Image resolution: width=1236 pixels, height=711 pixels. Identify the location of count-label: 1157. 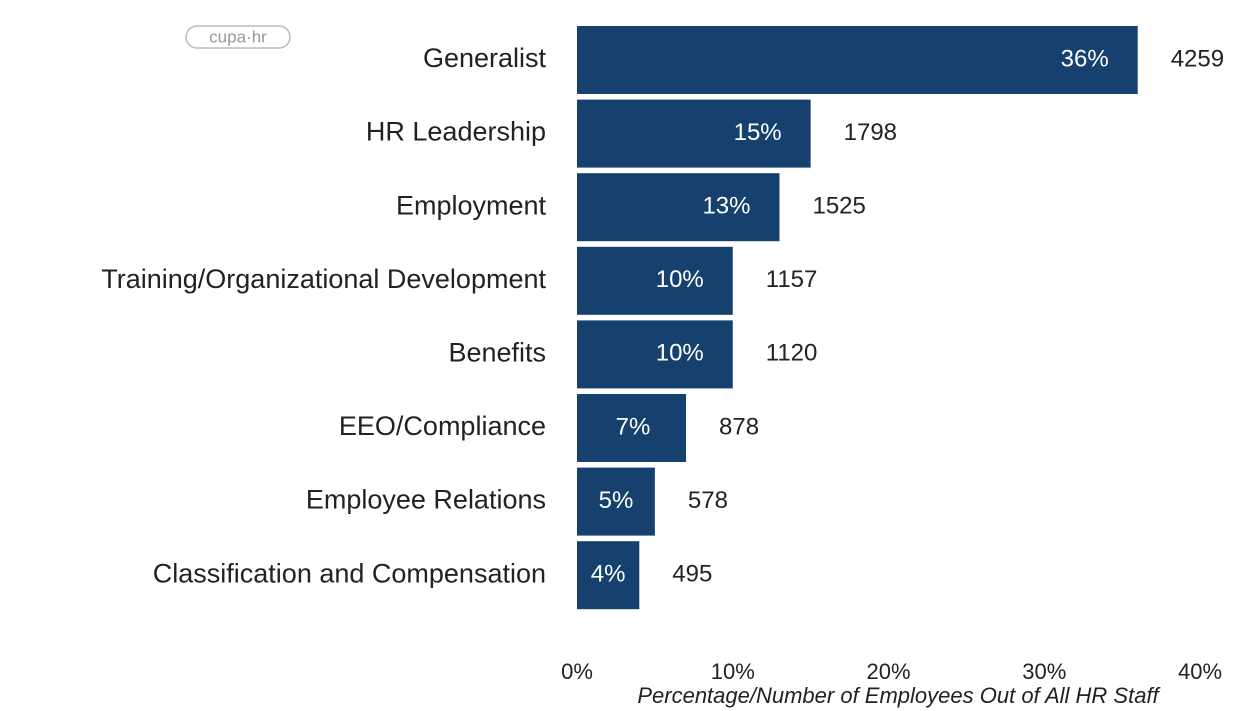
(792, 279).